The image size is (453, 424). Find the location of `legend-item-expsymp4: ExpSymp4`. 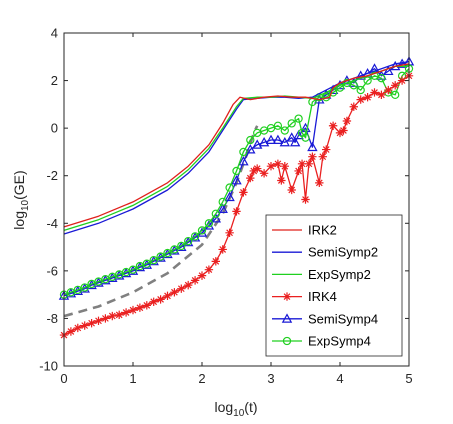

legend-item-expsymp4: ExpSymp4 is located at coordinates (321, 341).